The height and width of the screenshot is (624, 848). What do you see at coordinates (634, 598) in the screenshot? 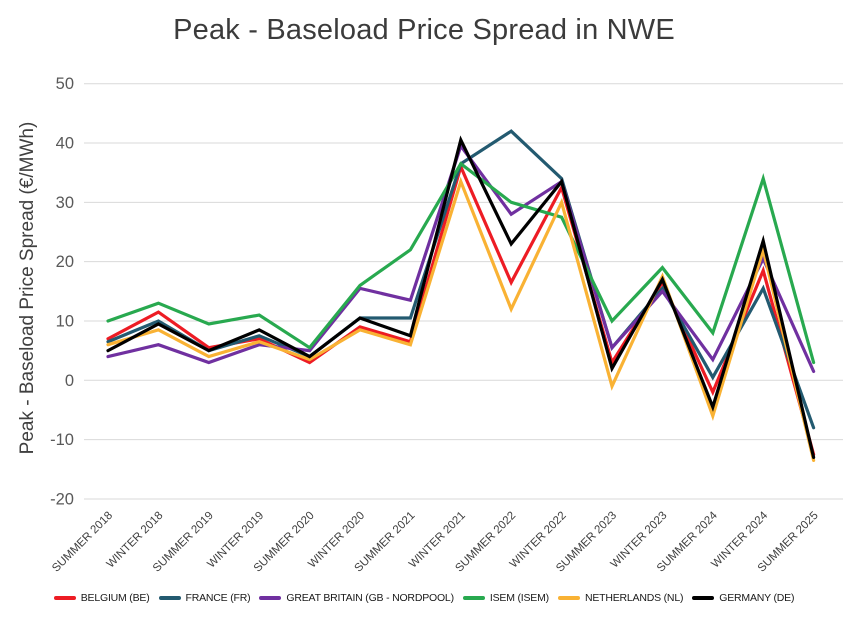
I see `legend-label: NETHERLANDS (NL)` at bounding box center [634, 598].